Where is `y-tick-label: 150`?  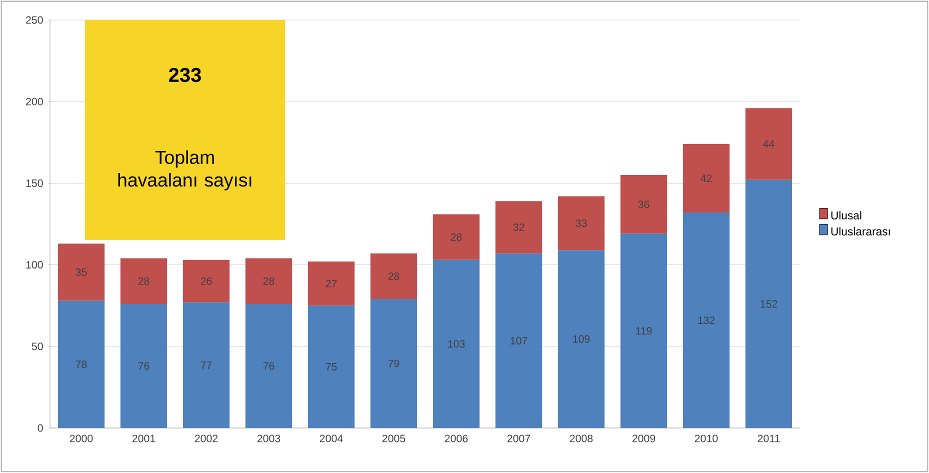 y-tick-label: 150 is located at coordinates (34, 183).